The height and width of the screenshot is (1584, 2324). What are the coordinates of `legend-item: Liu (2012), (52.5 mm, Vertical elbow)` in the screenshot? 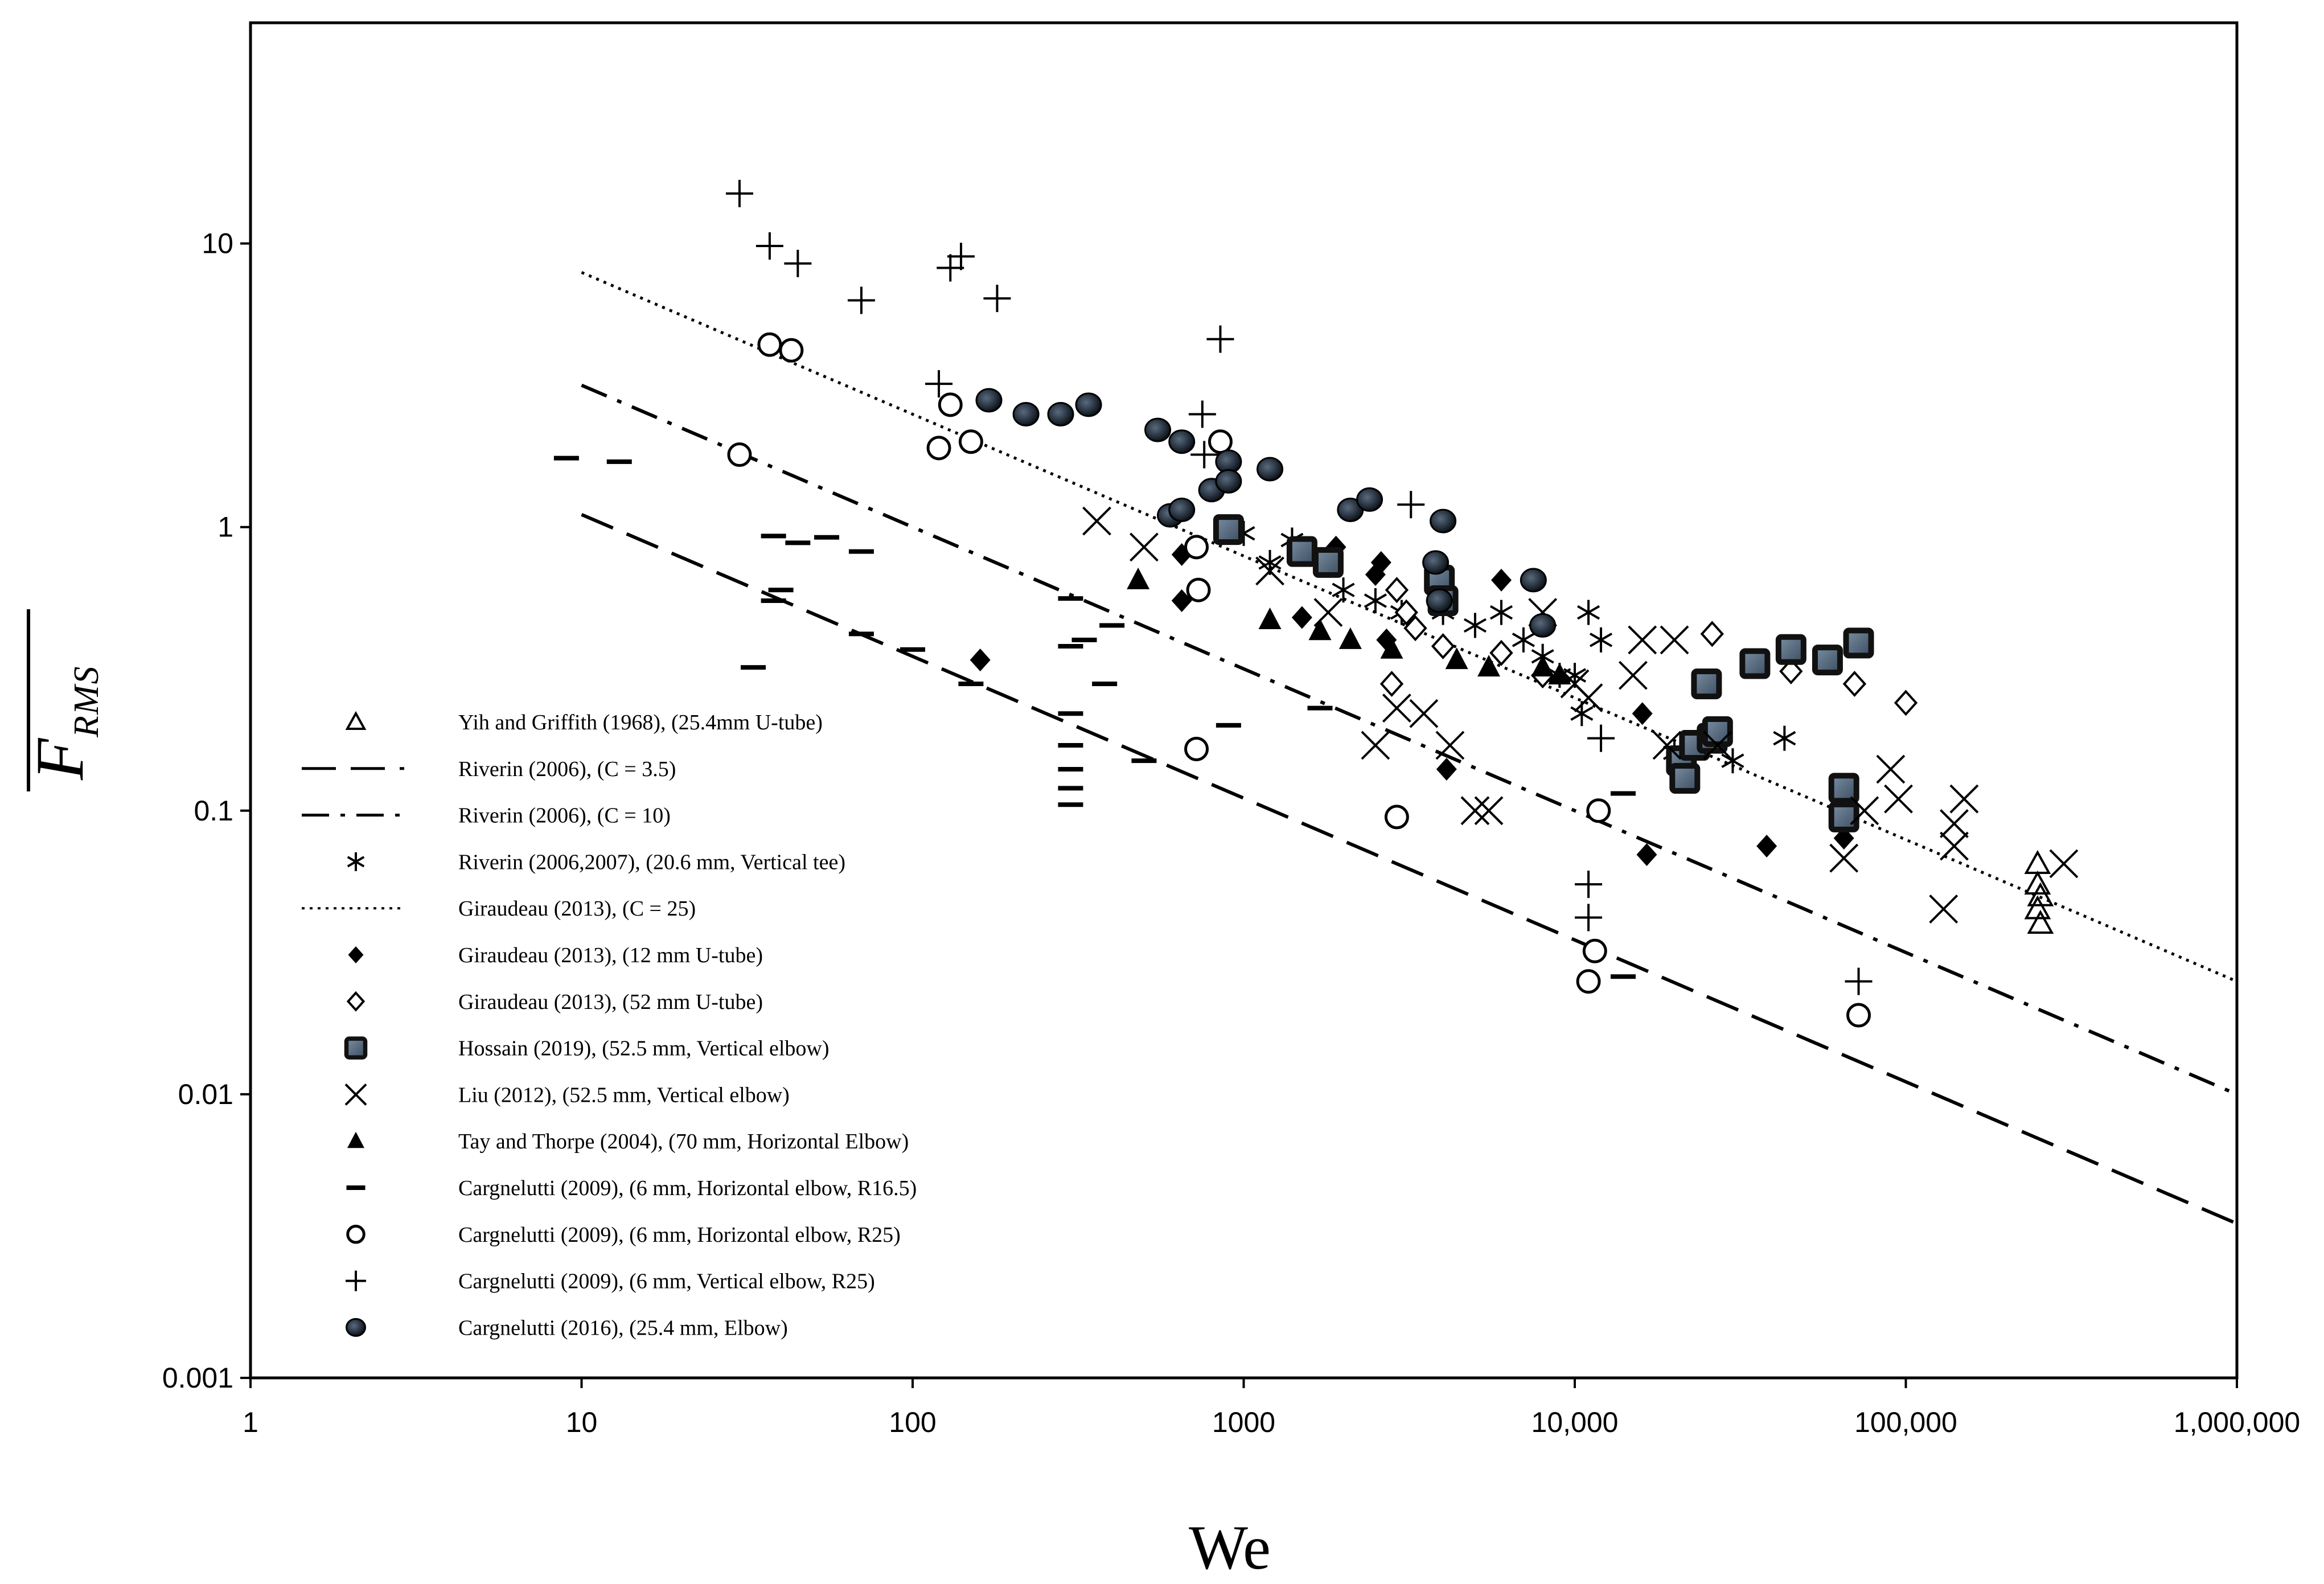 It's located at (567, 1095).